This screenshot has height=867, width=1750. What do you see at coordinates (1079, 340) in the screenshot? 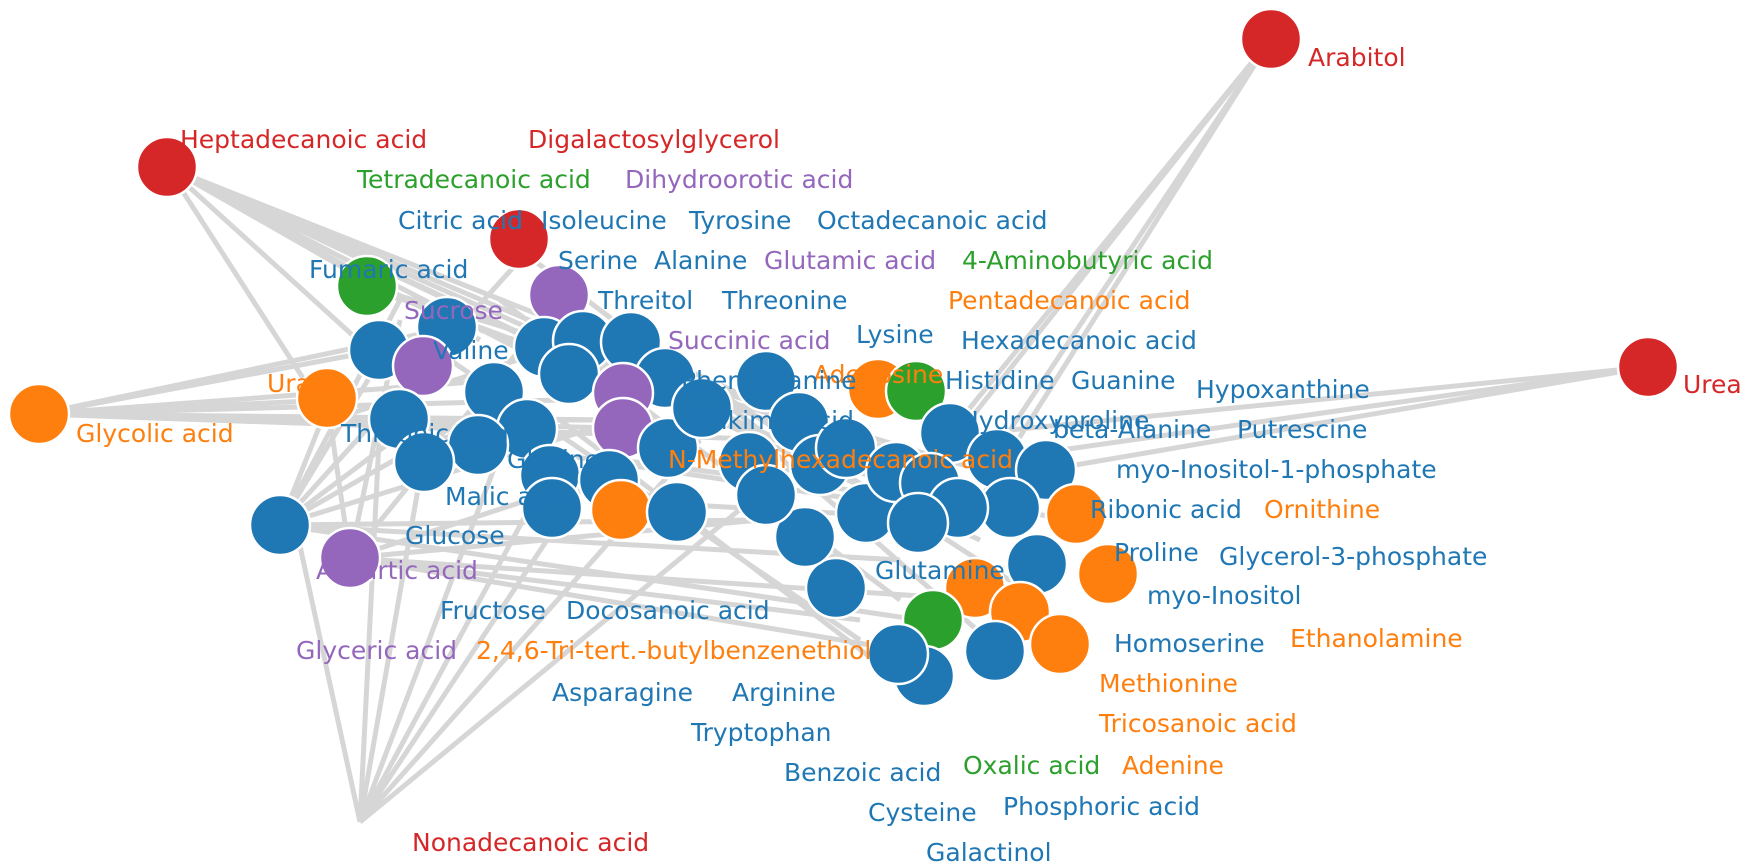
I see `node-label-hexadecanoic-acid: Hexadecanoic acid` at bounding box center [1079, 340].